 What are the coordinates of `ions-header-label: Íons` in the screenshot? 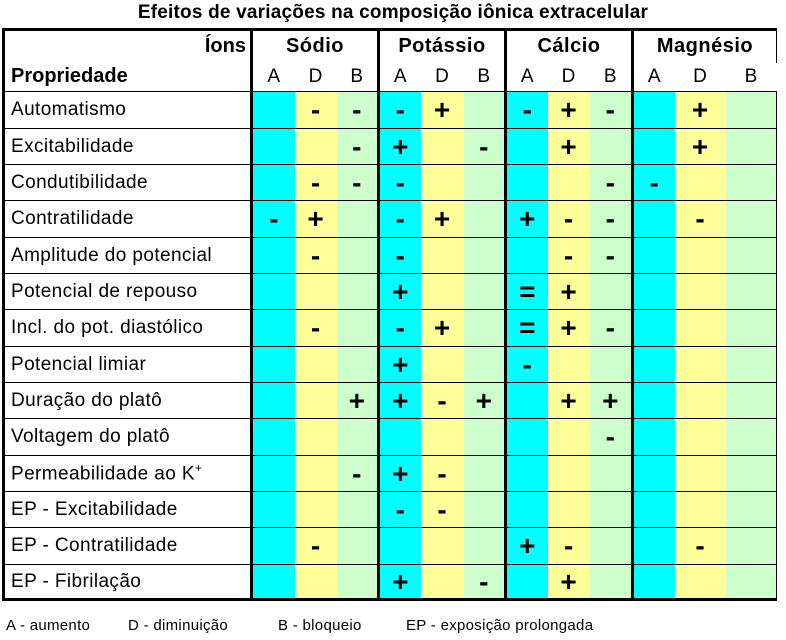 It's located at (127, 45).